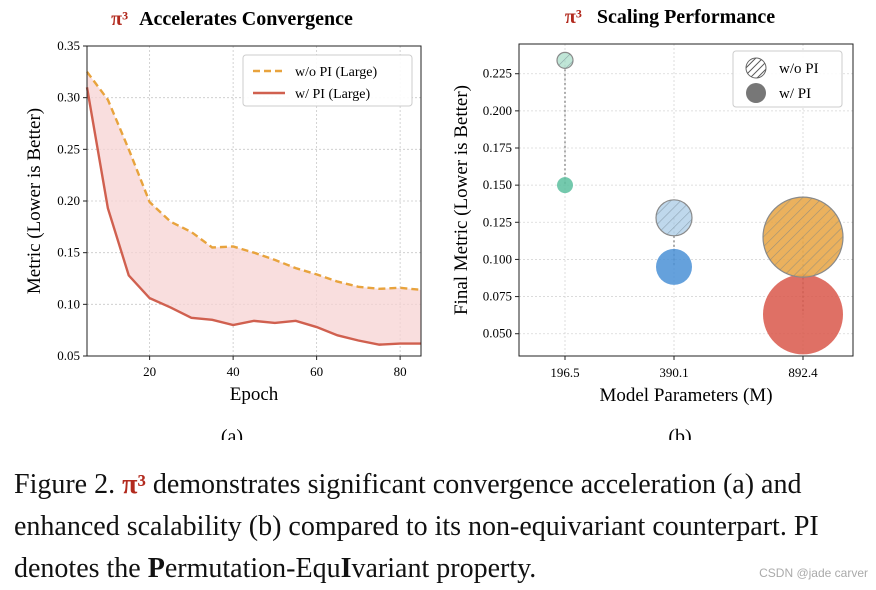 The image size is (876, 590). Describe the element at coordinates (685, 395) in the screenshot. I see `x-axis-label: Model Parameters (M)` at that location.